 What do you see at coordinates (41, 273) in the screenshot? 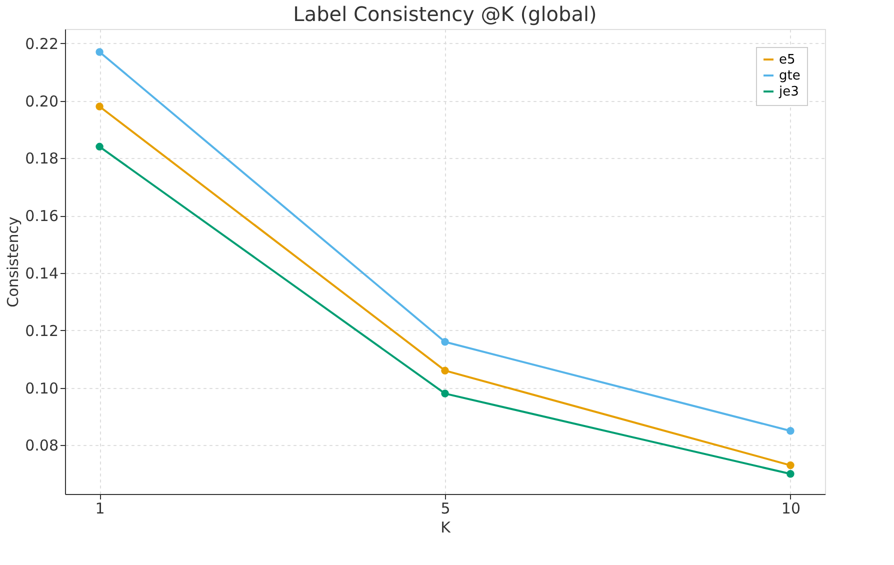
I see `y-tick-label: 0.14` at bounding box center [41, 273].